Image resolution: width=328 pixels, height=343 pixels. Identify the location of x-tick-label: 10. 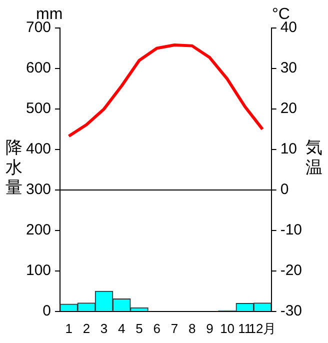
(227, 328).